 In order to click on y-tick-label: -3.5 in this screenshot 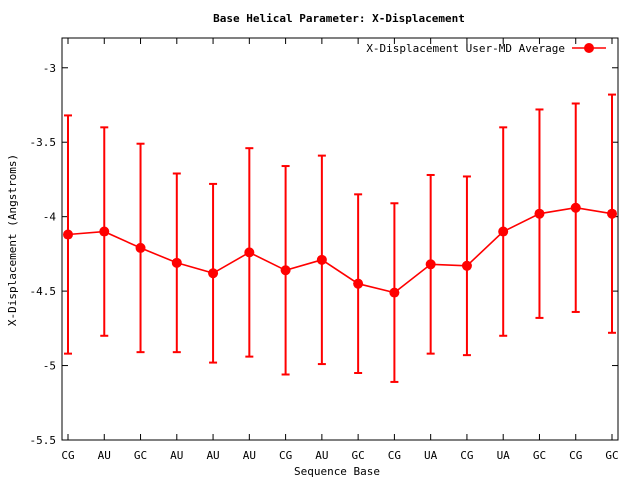, I will do `click(43, 142)`.